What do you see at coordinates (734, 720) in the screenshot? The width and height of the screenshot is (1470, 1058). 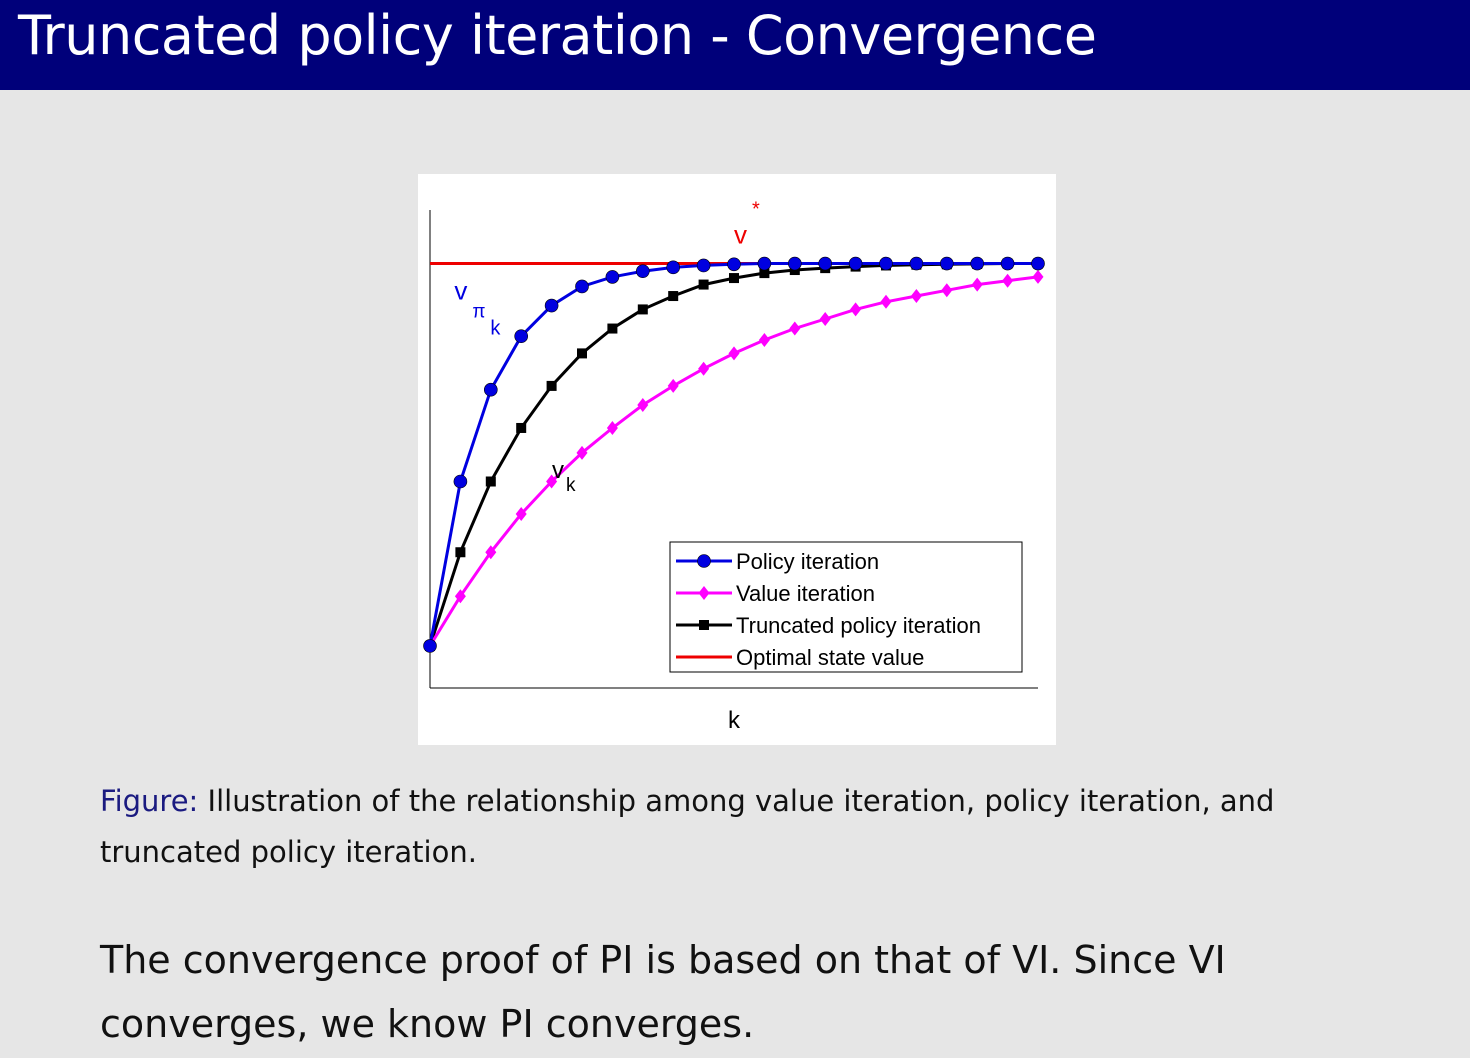 I see `x-axis-label: k` at bounding box center [734, 720].